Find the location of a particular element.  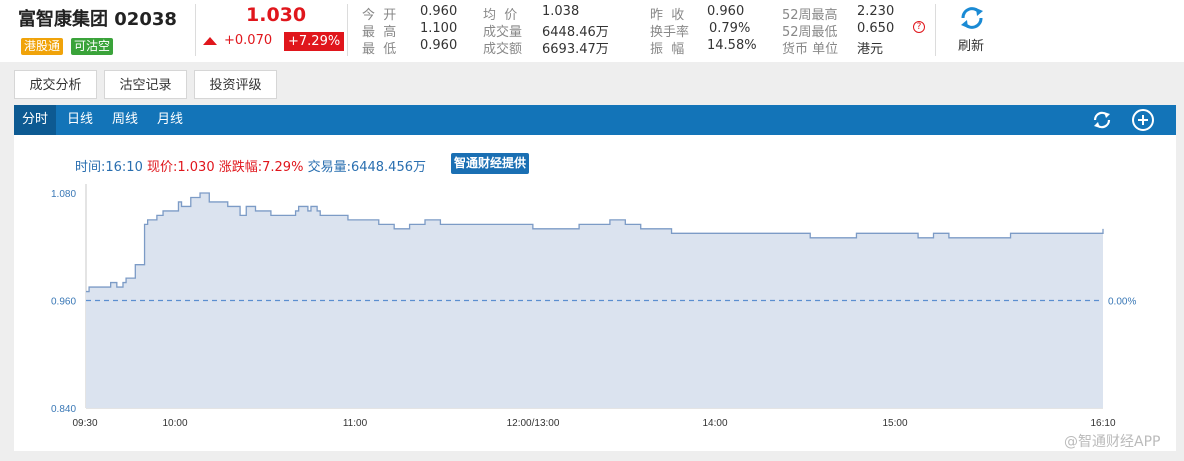

amount-label: 成交额 is located at coordinates (503, 49).